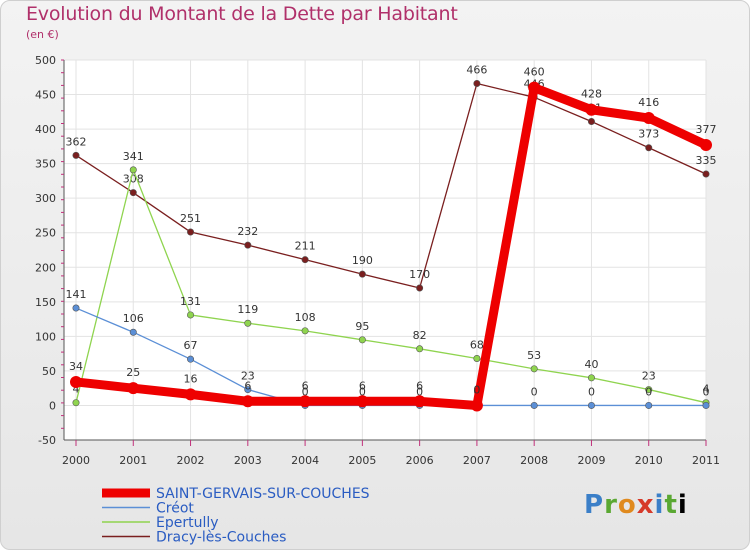  I want to click on y-tick-label: 350, so click(45, 164).